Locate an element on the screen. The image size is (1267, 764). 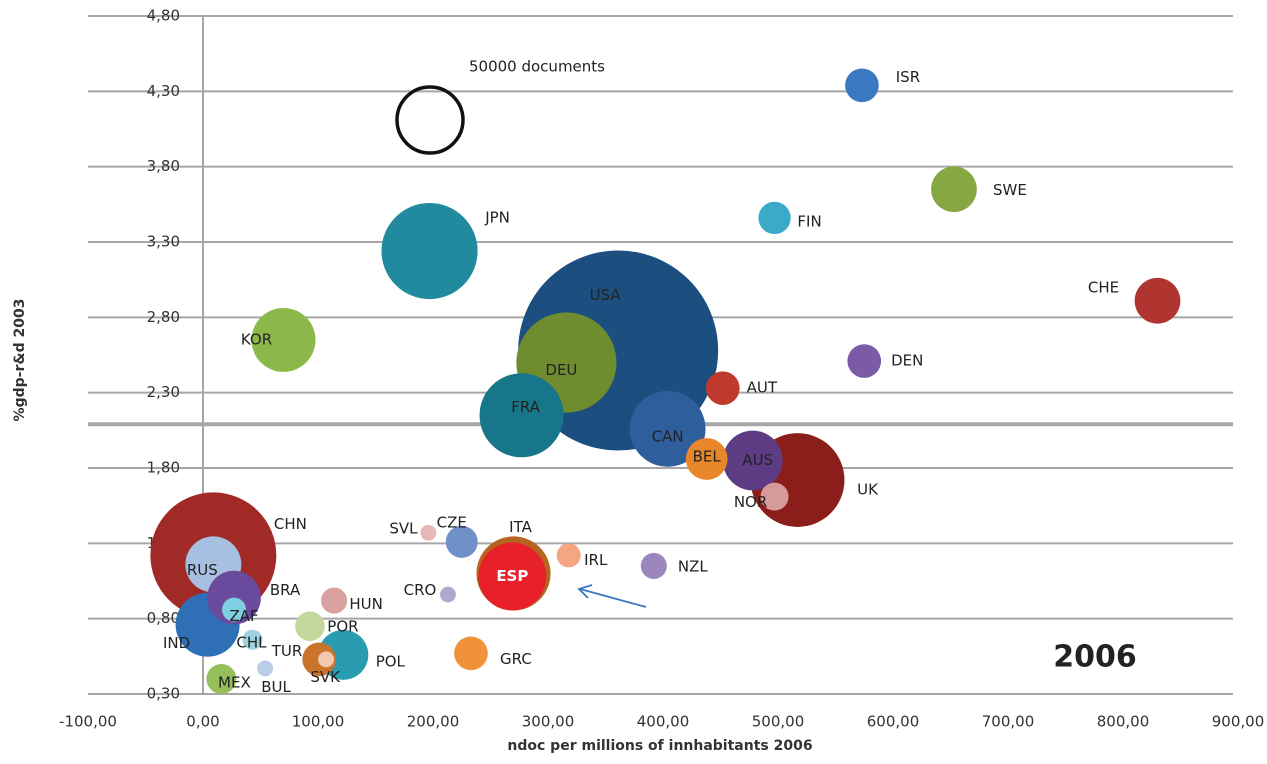
x-tick-label: 200,00 is located at coordinates (433, 722).